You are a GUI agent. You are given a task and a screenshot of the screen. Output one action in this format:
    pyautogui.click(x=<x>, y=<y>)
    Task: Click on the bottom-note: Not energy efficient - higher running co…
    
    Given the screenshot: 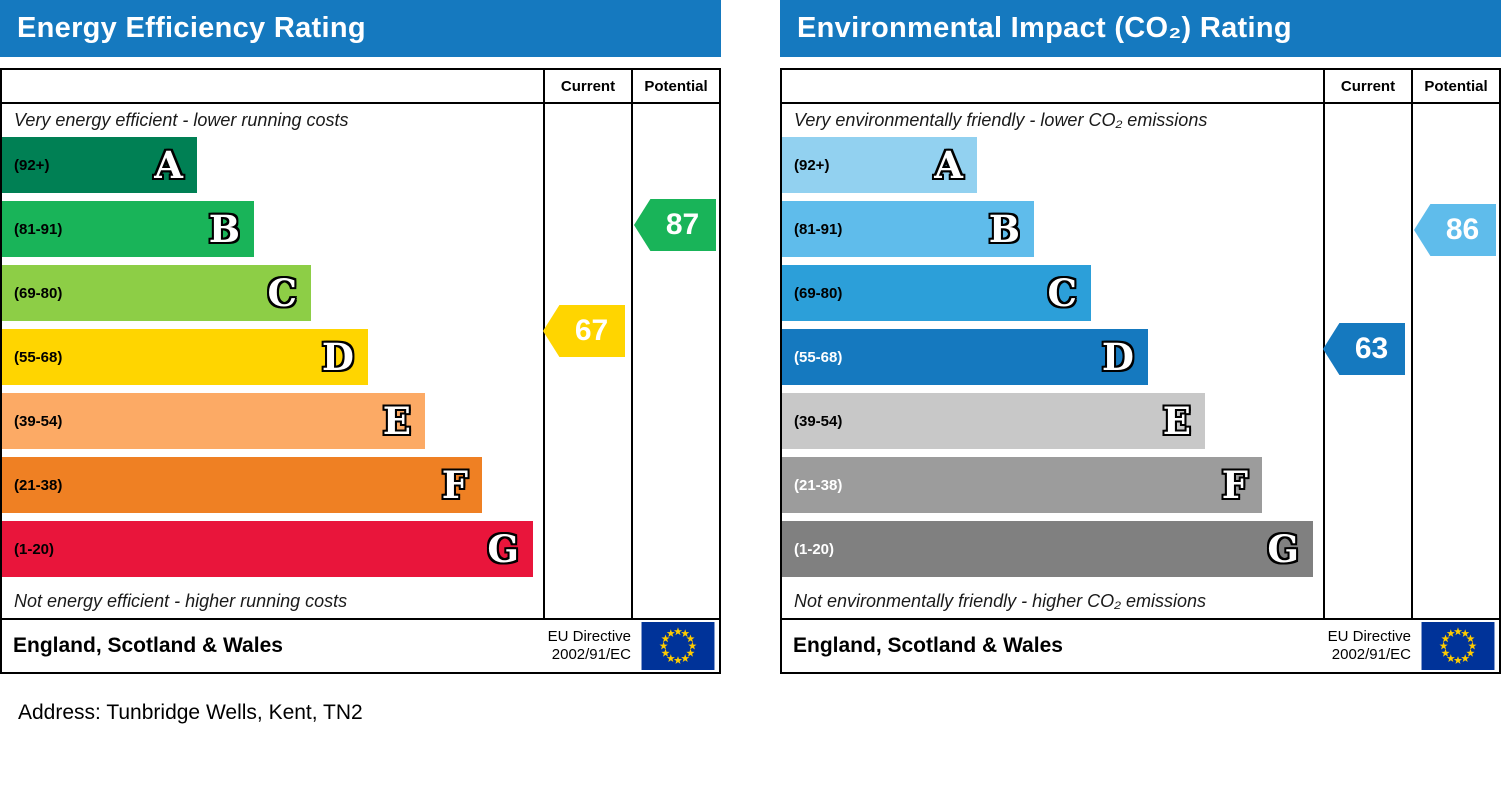 What is the action you would take?
    pyautogui.click(x=181, y=601)
    